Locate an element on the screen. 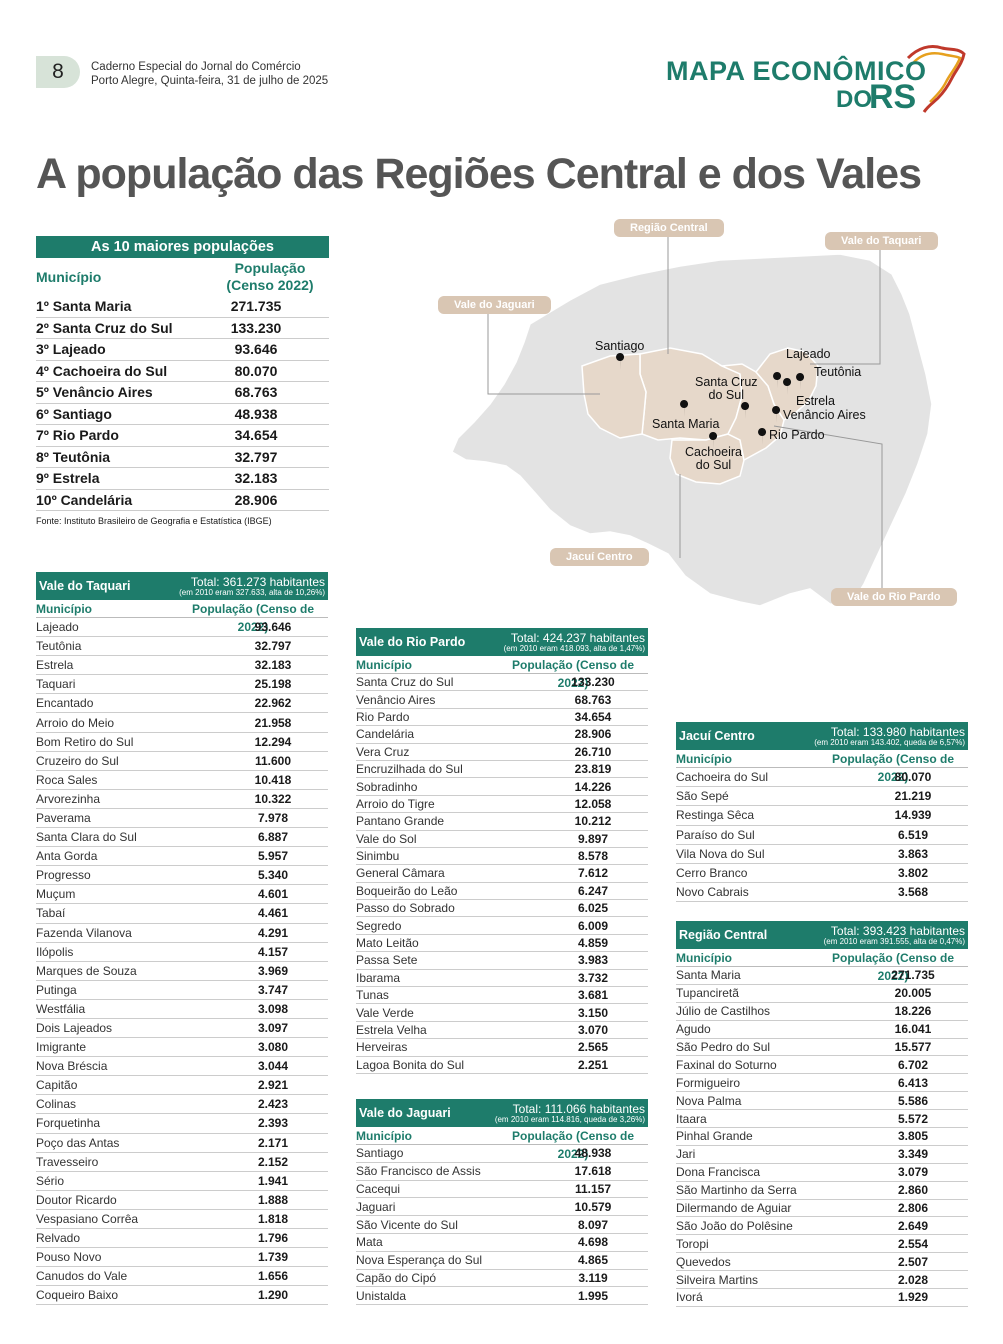  table-row: Boqueirão do Leão 6.247 is located at coordinates (502, 892).